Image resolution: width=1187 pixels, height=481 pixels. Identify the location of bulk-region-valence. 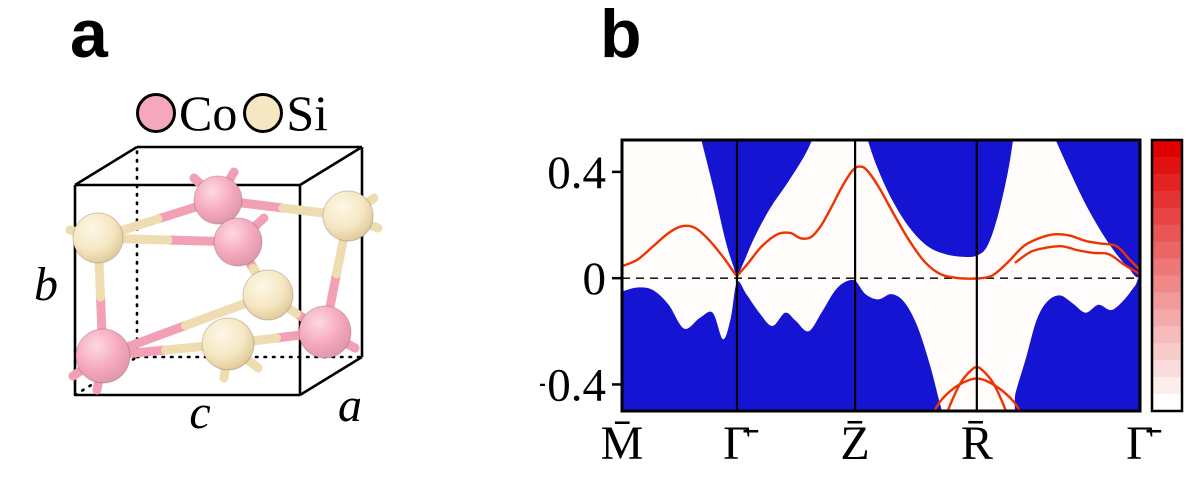
(881, 344).